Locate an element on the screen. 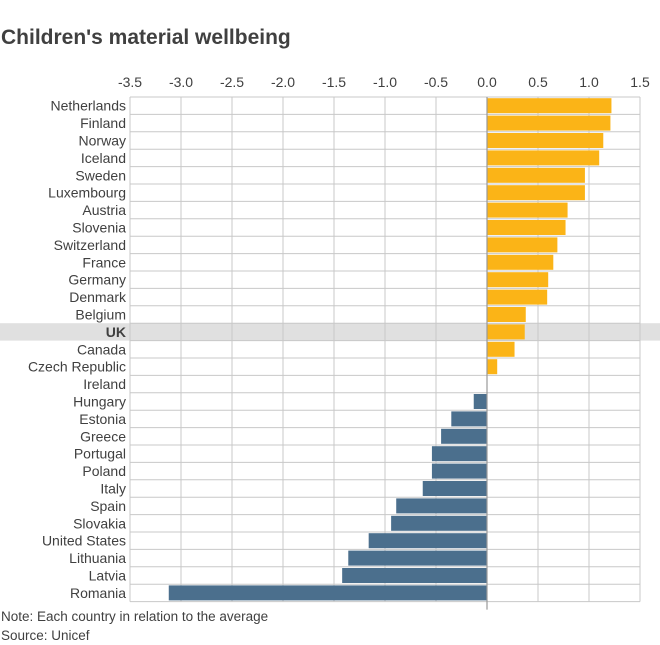  chart-title: Children's material wellbeing is located at coordinates (146, 37).